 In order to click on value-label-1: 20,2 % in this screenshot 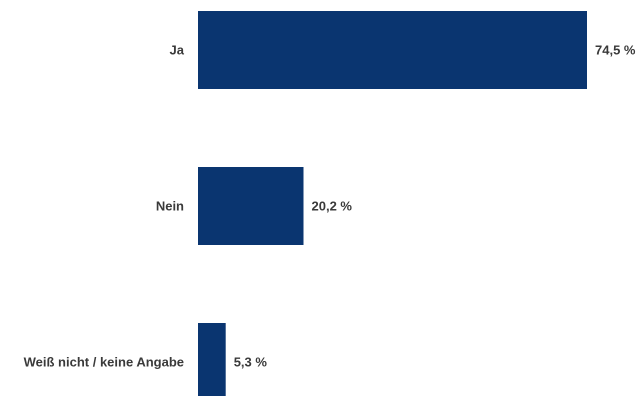, I will do `click(332, 206)`.